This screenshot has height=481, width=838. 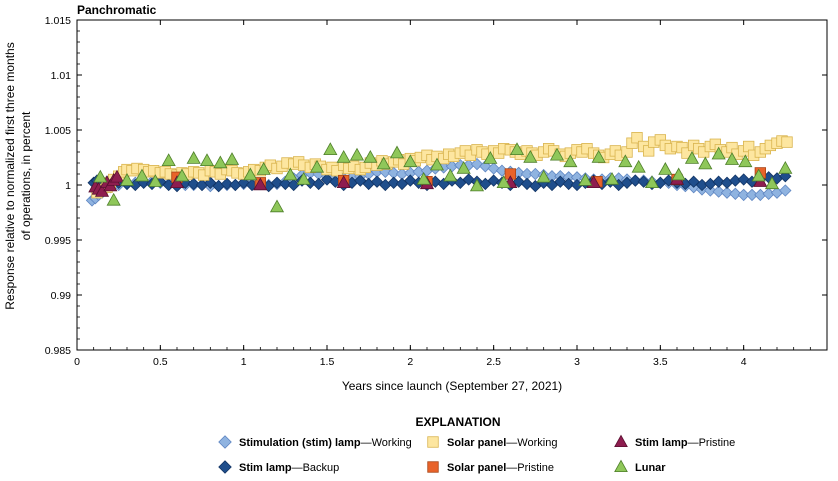 What do you see at coordinates (577, 362) in the screenshot?
I see `x-tick-label: 3` at bounding box center [577, 362].